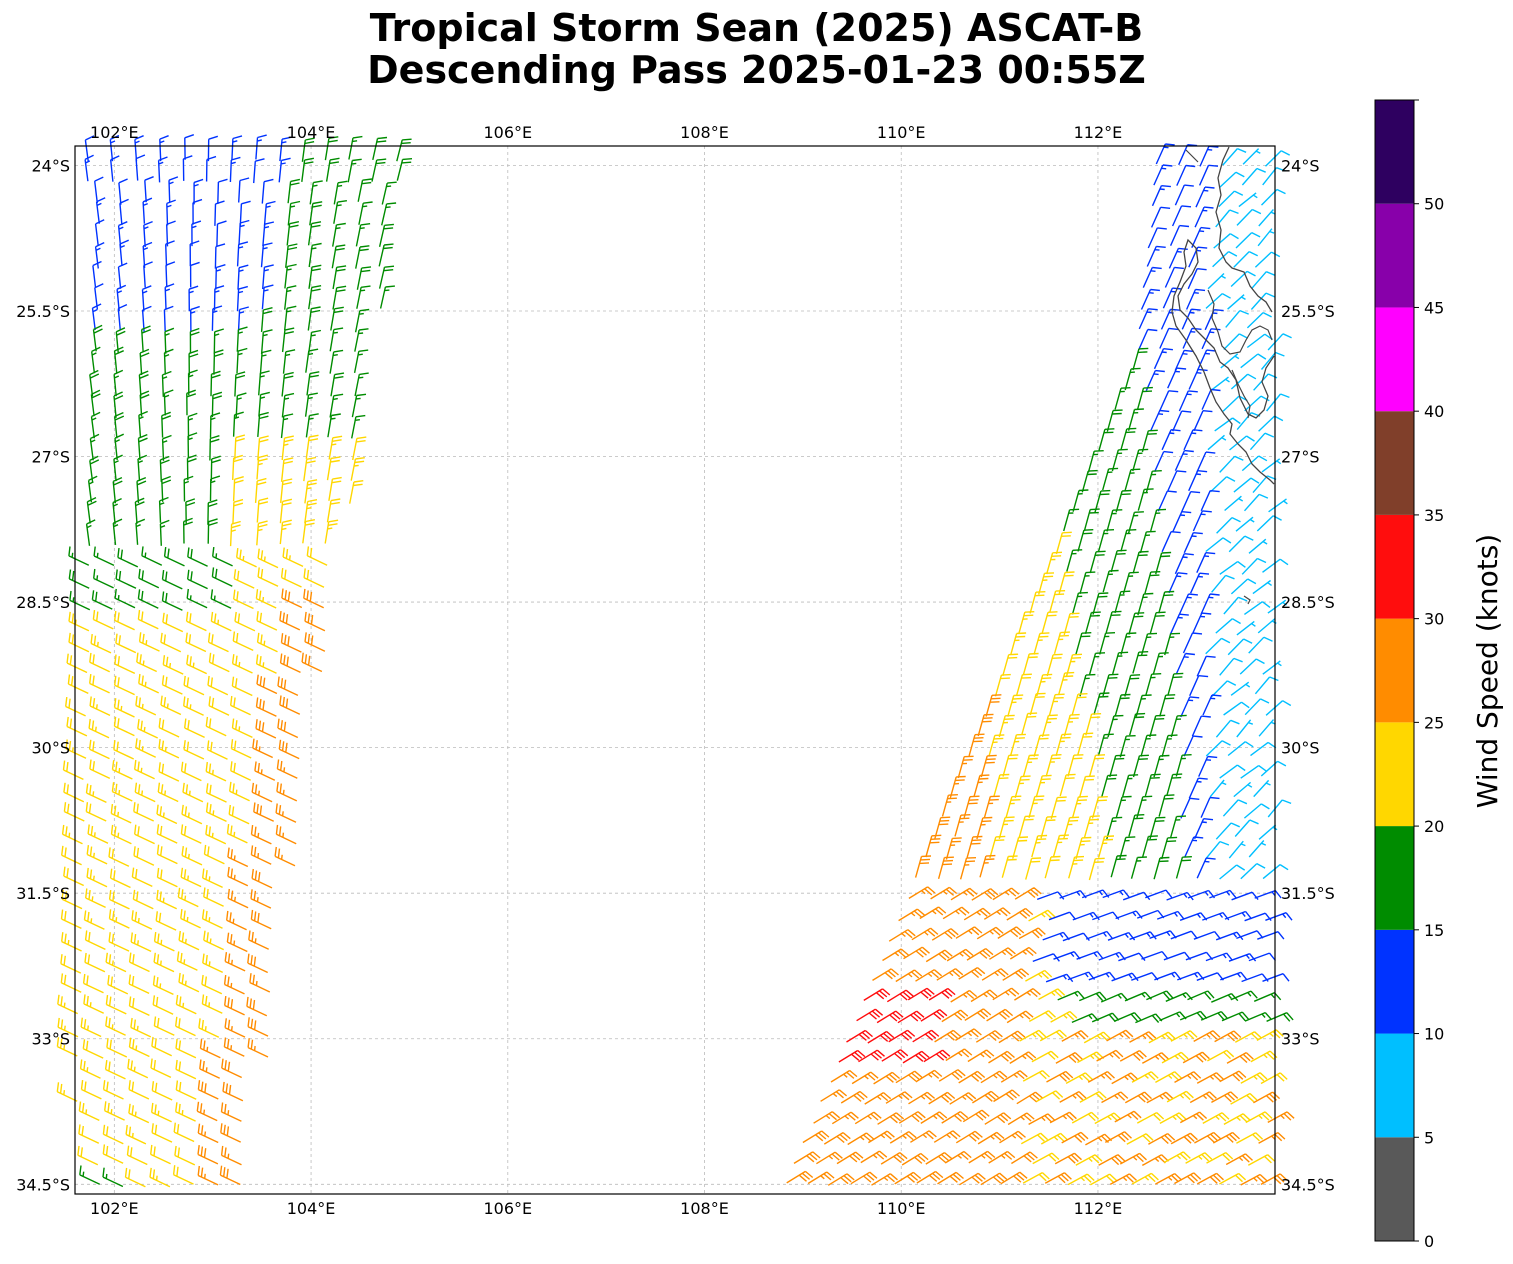 The image size is (1513, 1264). What do you see at coordinates (1223, 315) in the screenshot?
I see `coastline-path` at bounding box center [1223, 315].